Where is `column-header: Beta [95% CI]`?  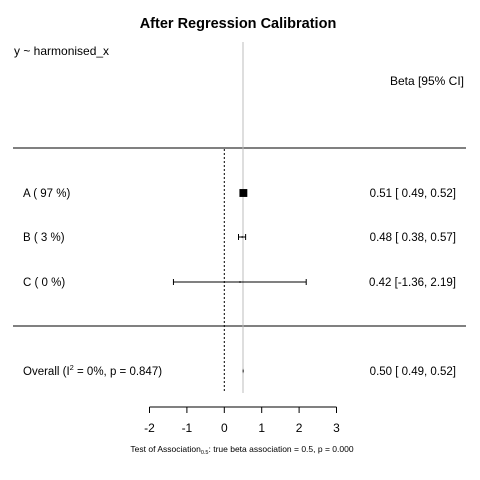
column-header: Beta [95% CI] is located at coordinates (427, 81).